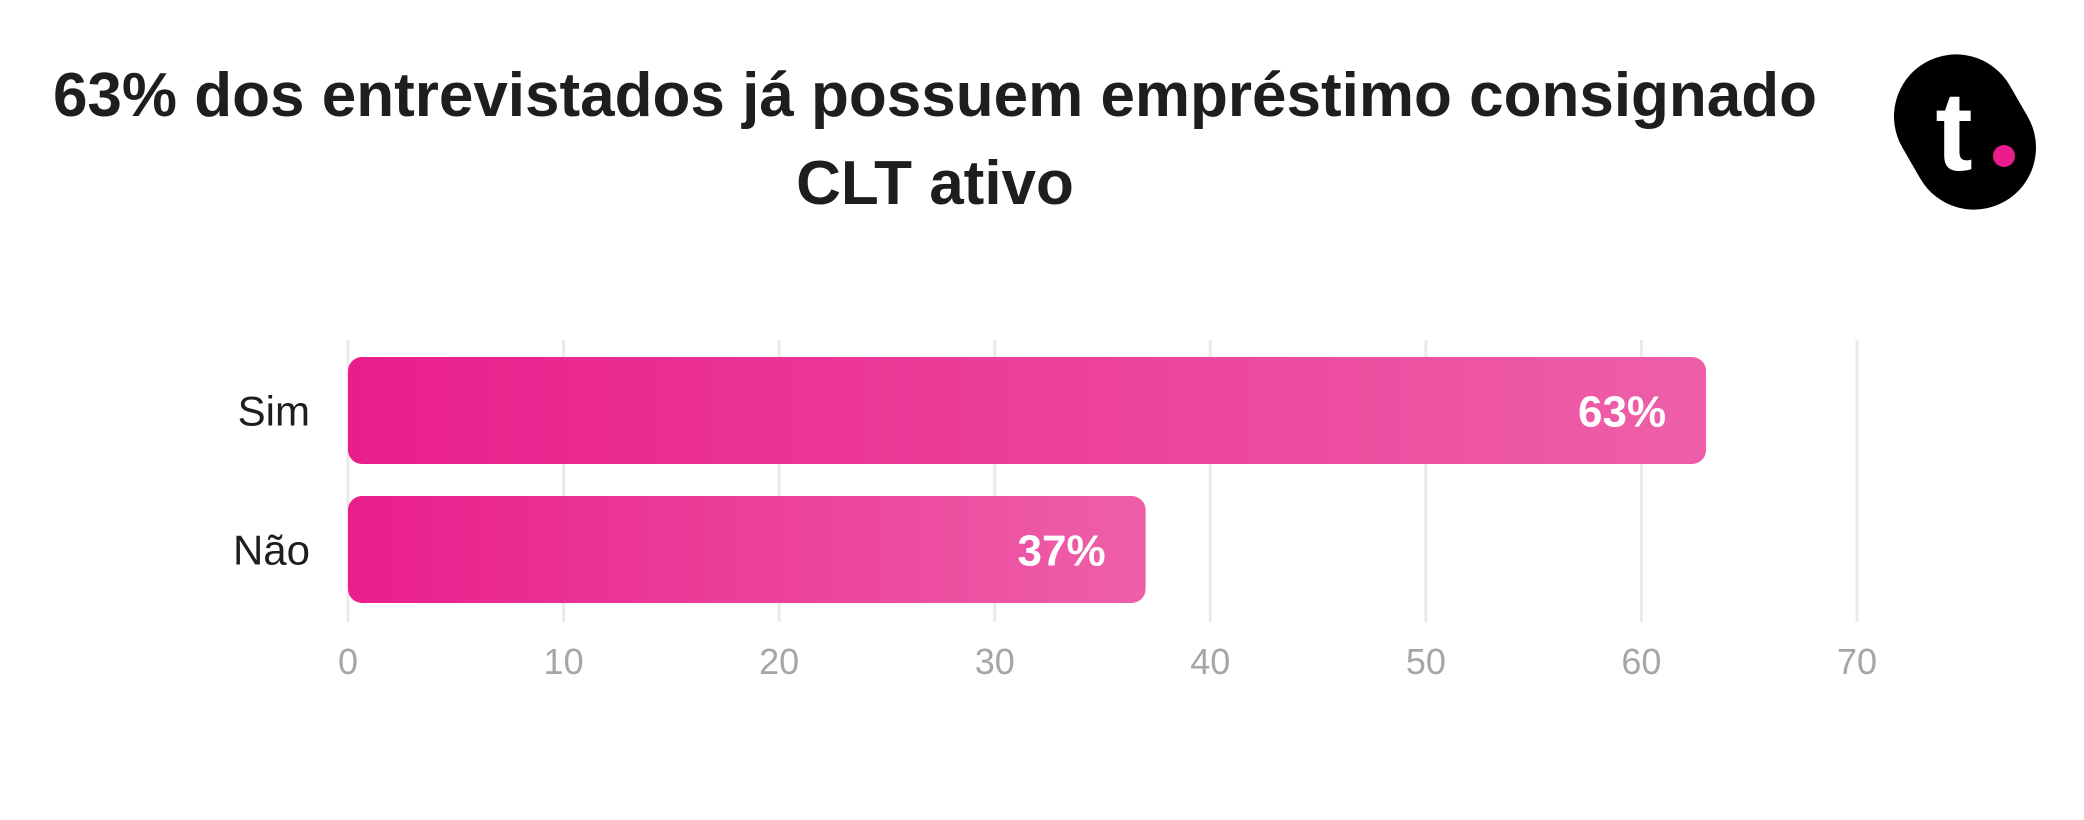 The image size is (2084, 820). Describe the element at coordinates (1210, 661) in the screenshot. I see `x-tick-label: 40` at that location.